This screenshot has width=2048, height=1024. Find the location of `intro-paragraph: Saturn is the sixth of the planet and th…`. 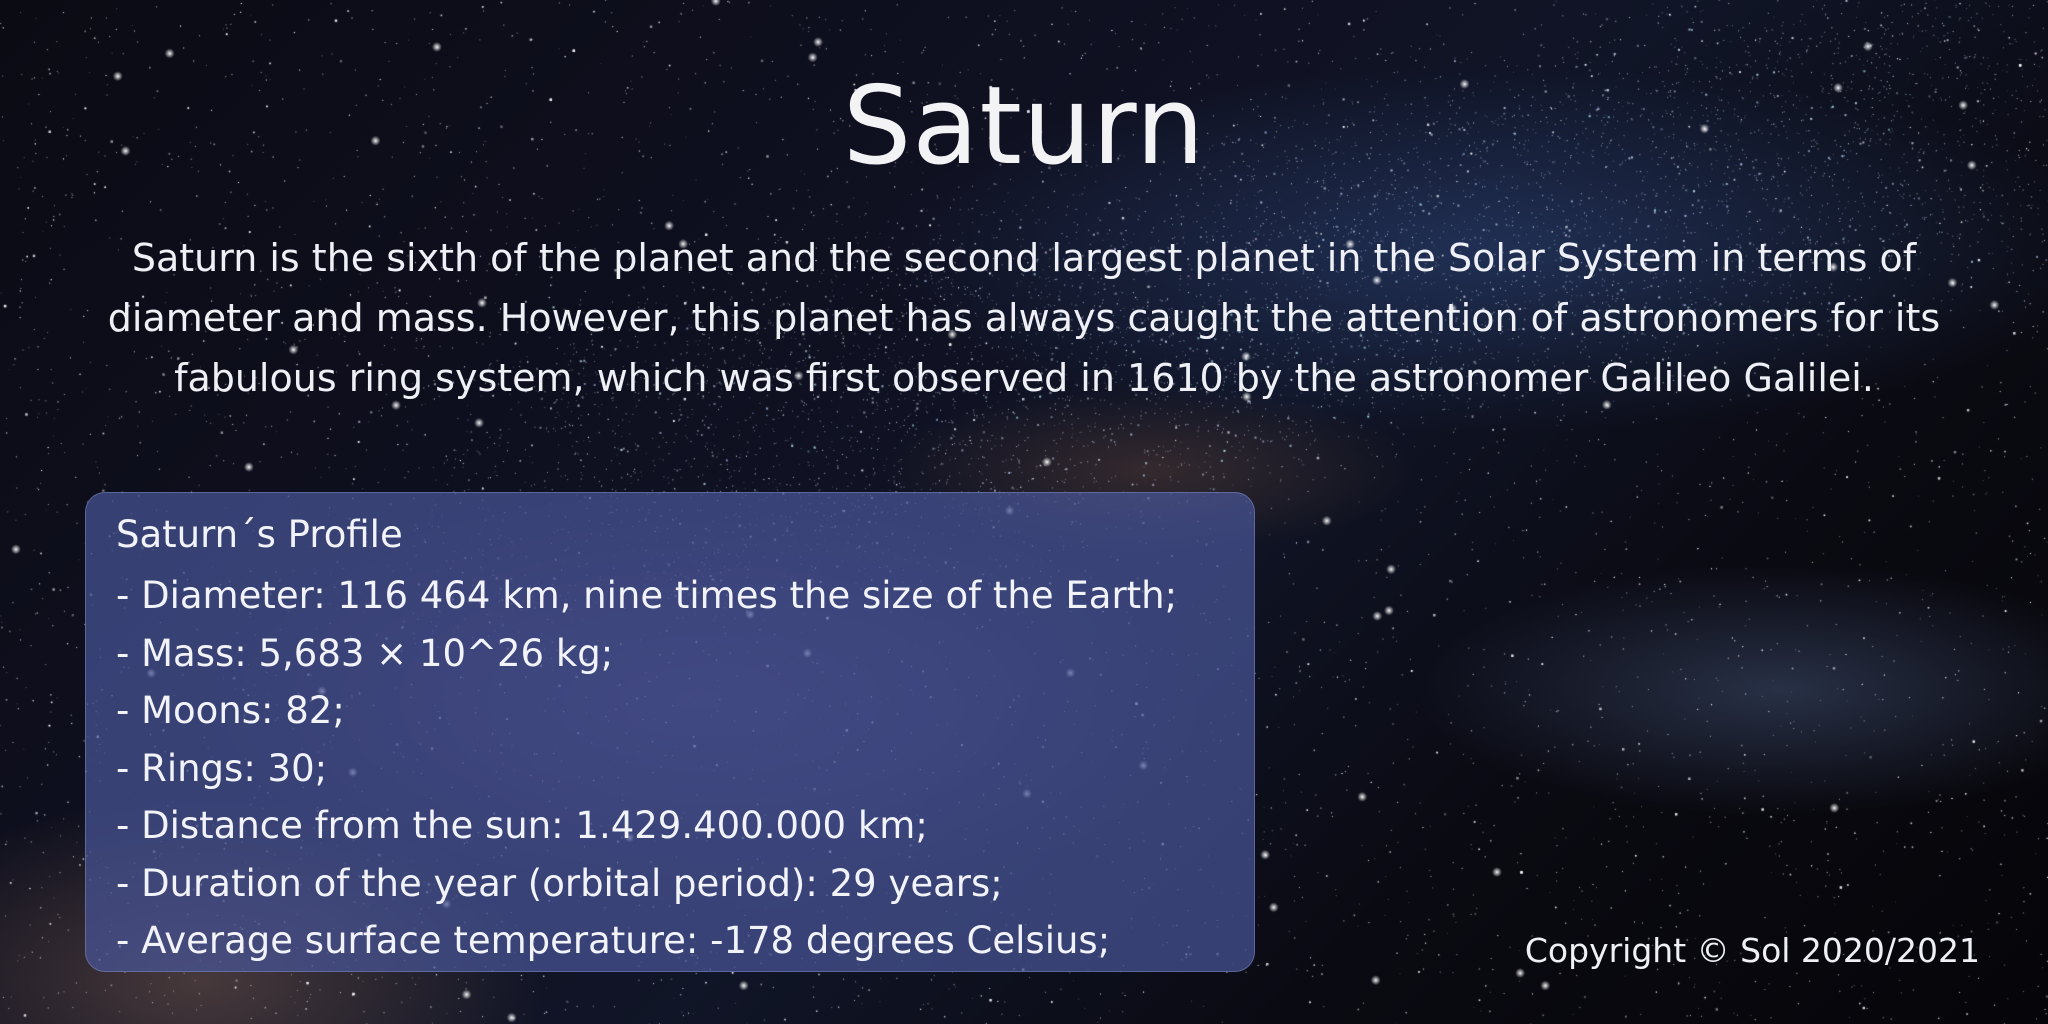

intro-paragraph: Saturn is the sixth of the planet and th… is located at coordinates (1024, 318).